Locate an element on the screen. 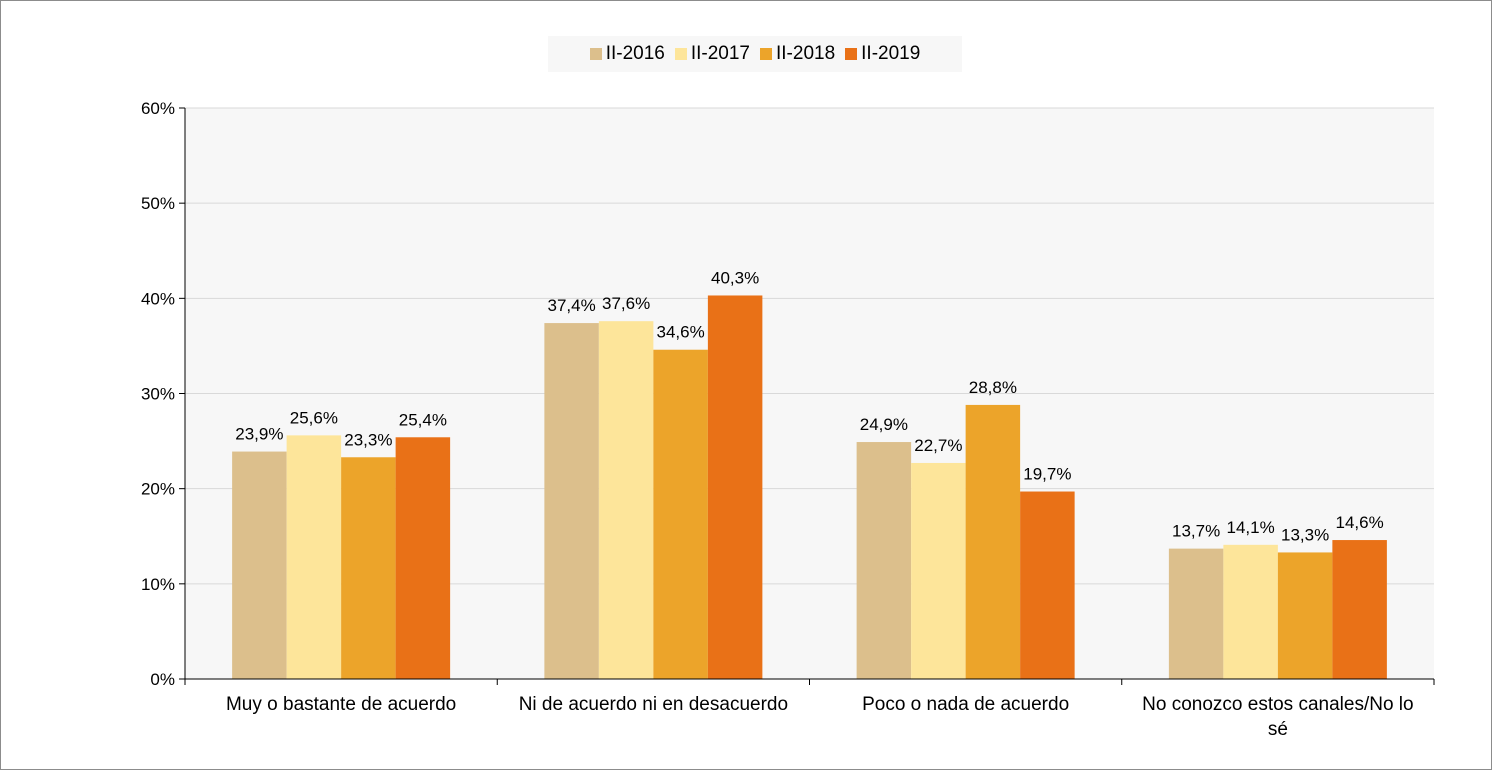 The image size is (1492, 770). data-label: 14,6% is located at coordinates (1360, 522).